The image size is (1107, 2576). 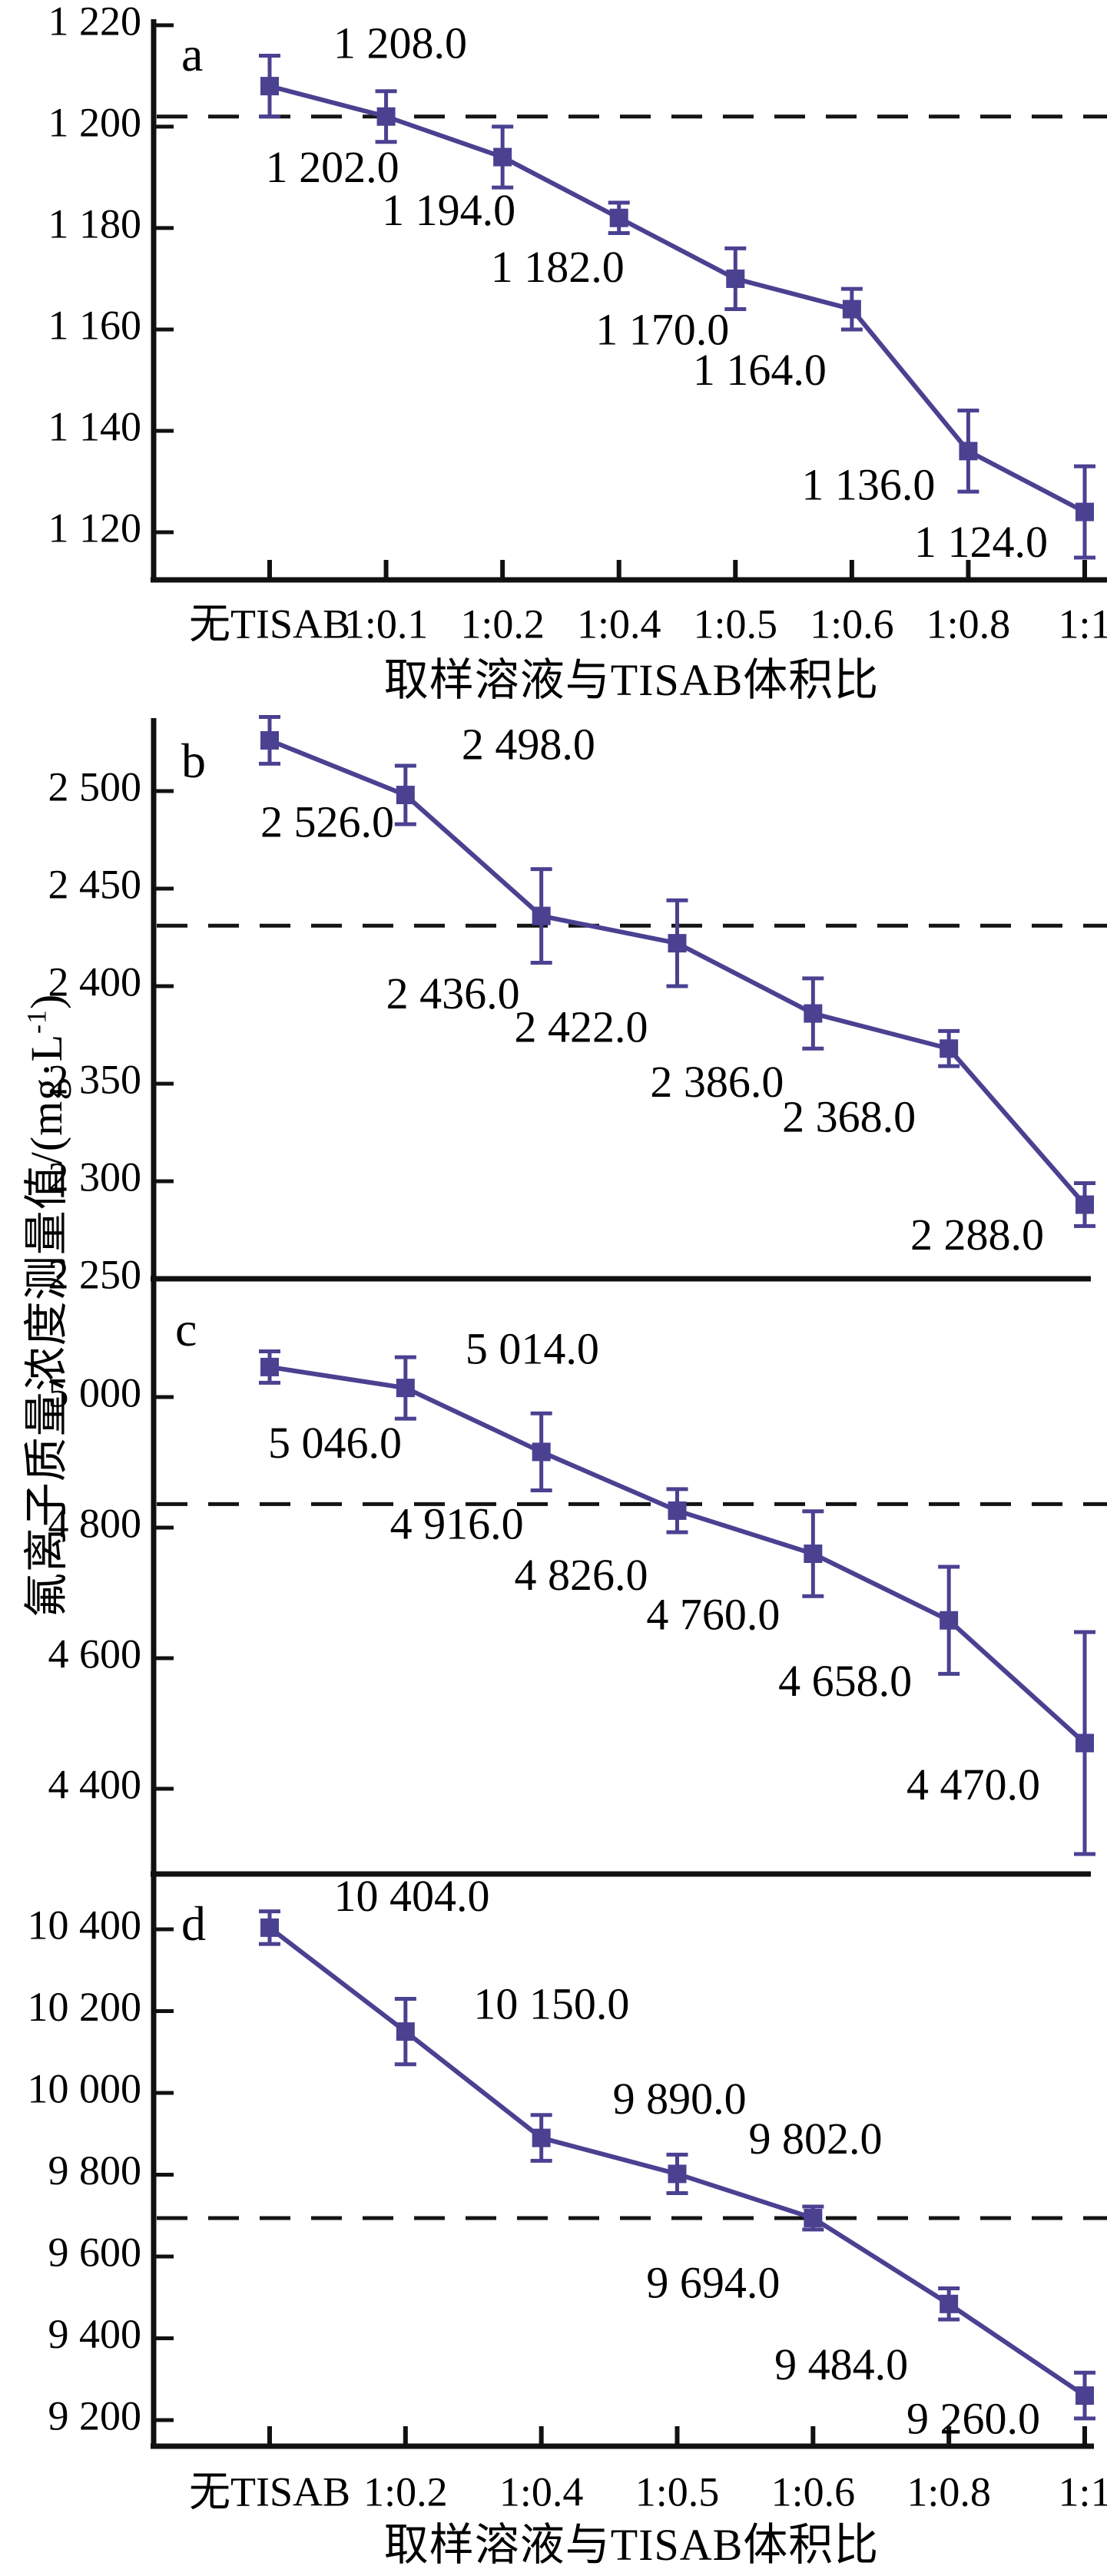 What do you see at coordinates (386, 624) in the screenshot?
I see `panel-a-xtick-label-1: 1:0.1` at bounding box center [386, 624].